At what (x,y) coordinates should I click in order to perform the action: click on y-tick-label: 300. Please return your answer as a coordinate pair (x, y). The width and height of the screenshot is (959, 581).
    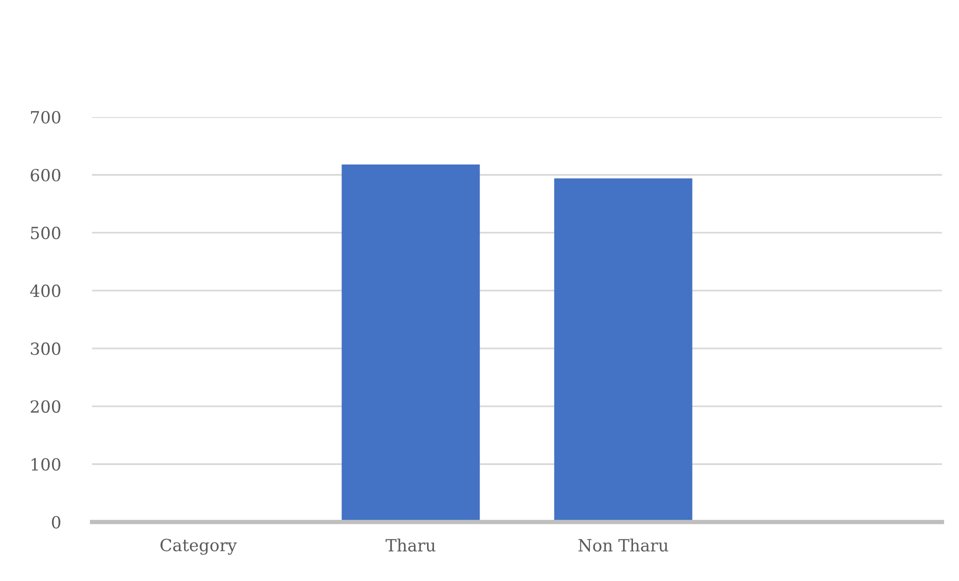
    Looking at the image, I should click on (45, 348).